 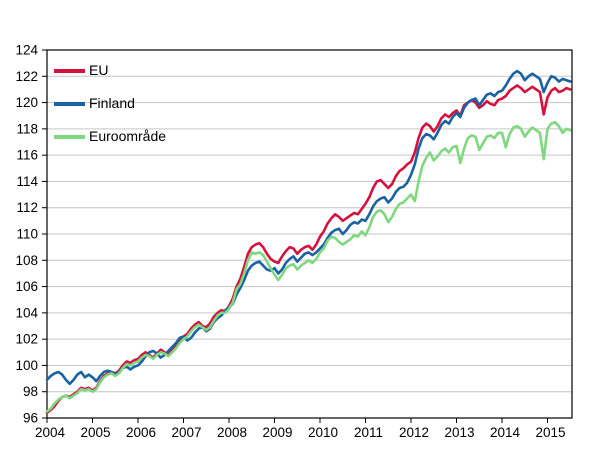 I want to click on x-tick-label: 2013, so click(x=459, y=432).